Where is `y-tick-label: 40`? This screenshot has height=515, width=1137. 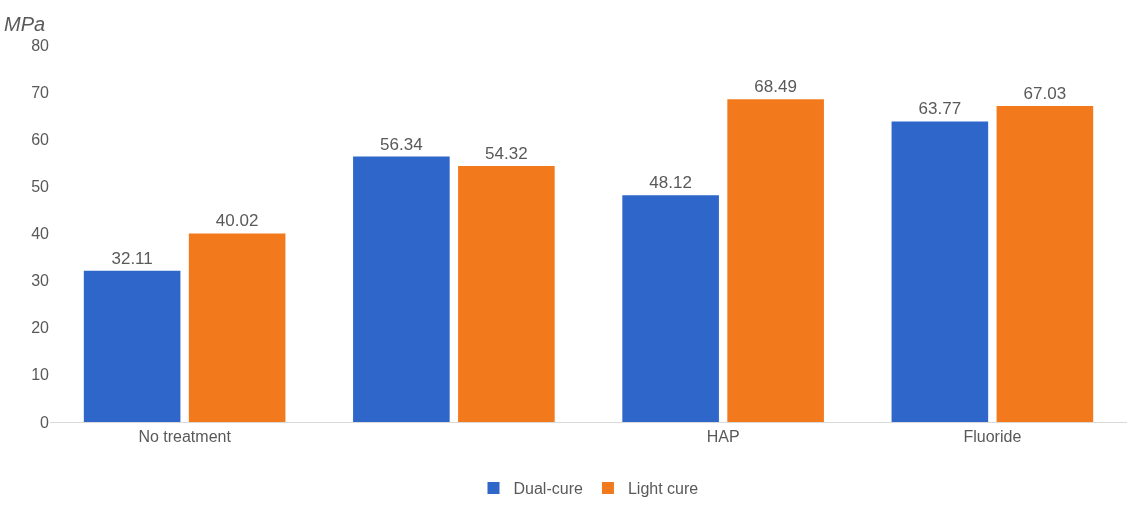
y-tick-label: 40 is located at coordinates (40, 234).